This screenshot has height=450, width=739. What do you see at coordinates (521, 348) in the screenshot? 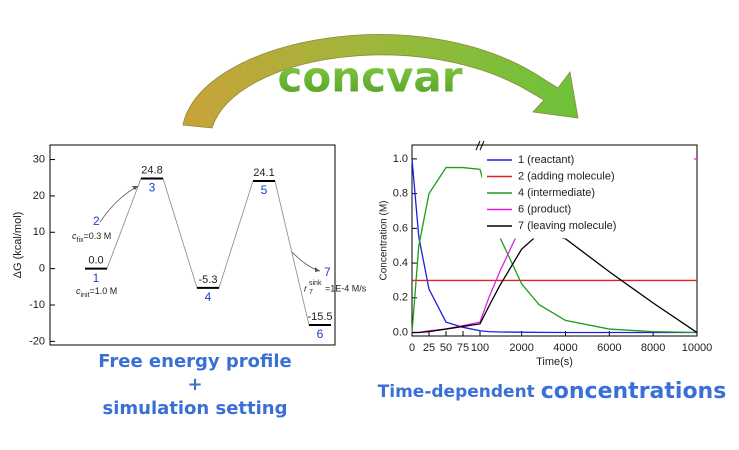
I see `x-tick-label: 2000` at bounding box center [521, 348].